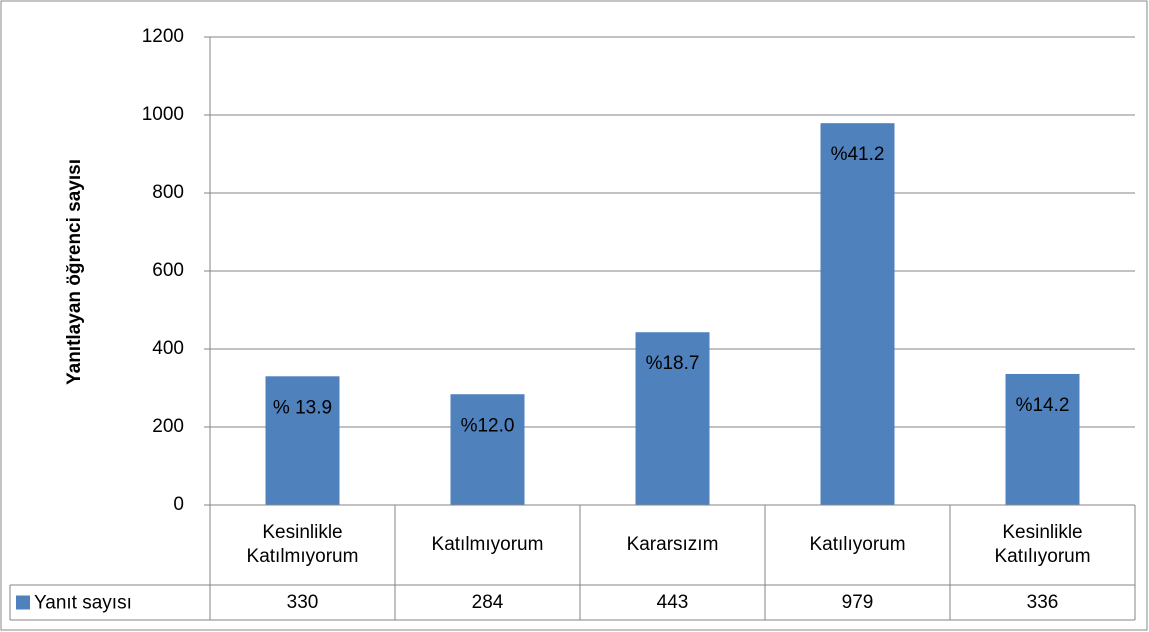 The width and height of the screenshot is (1149, 632). I want to click on y-tick-label: 1000, so click(163, 114).